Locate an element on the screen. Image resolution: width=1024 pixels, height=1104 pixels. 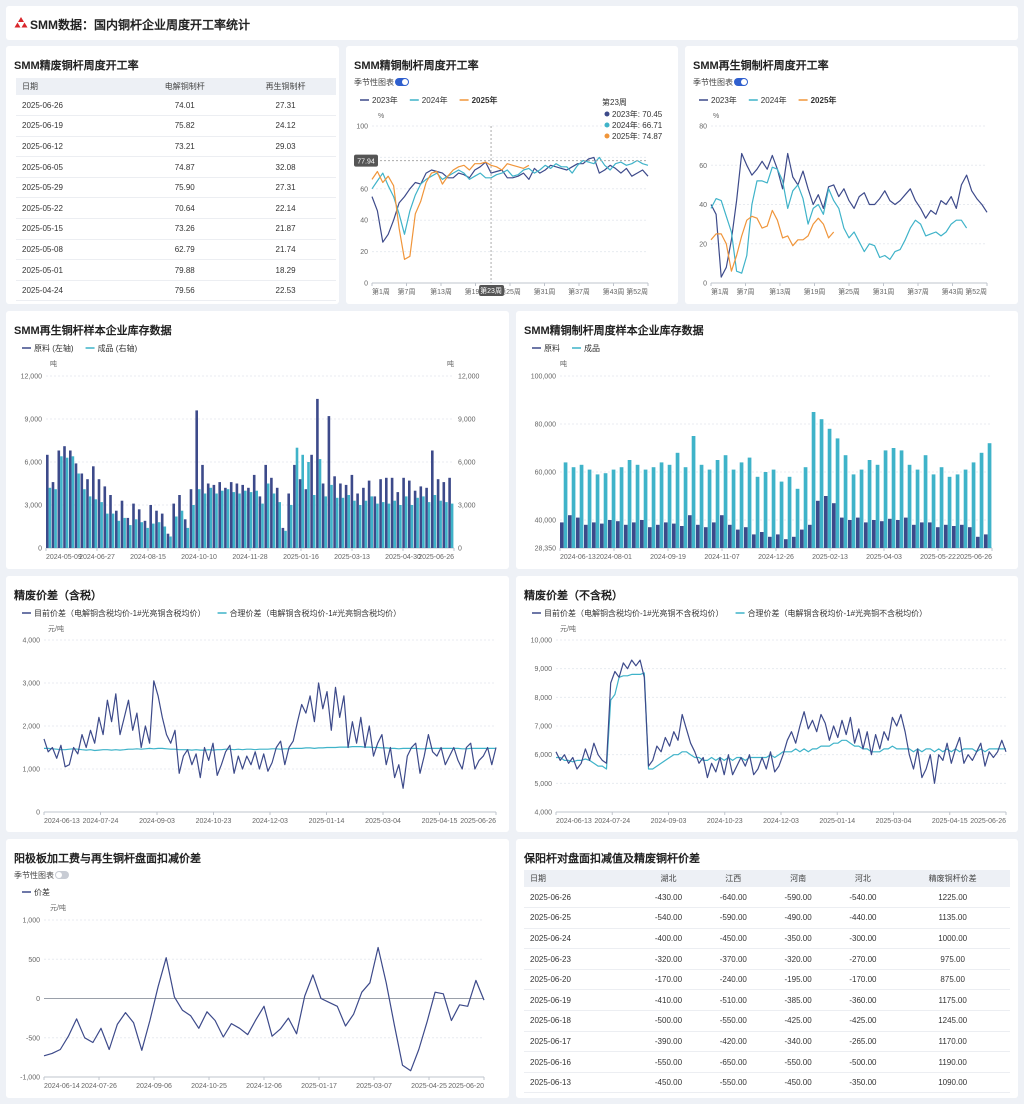
table-cell: -385.00 is located at coordinates (798, 1000).